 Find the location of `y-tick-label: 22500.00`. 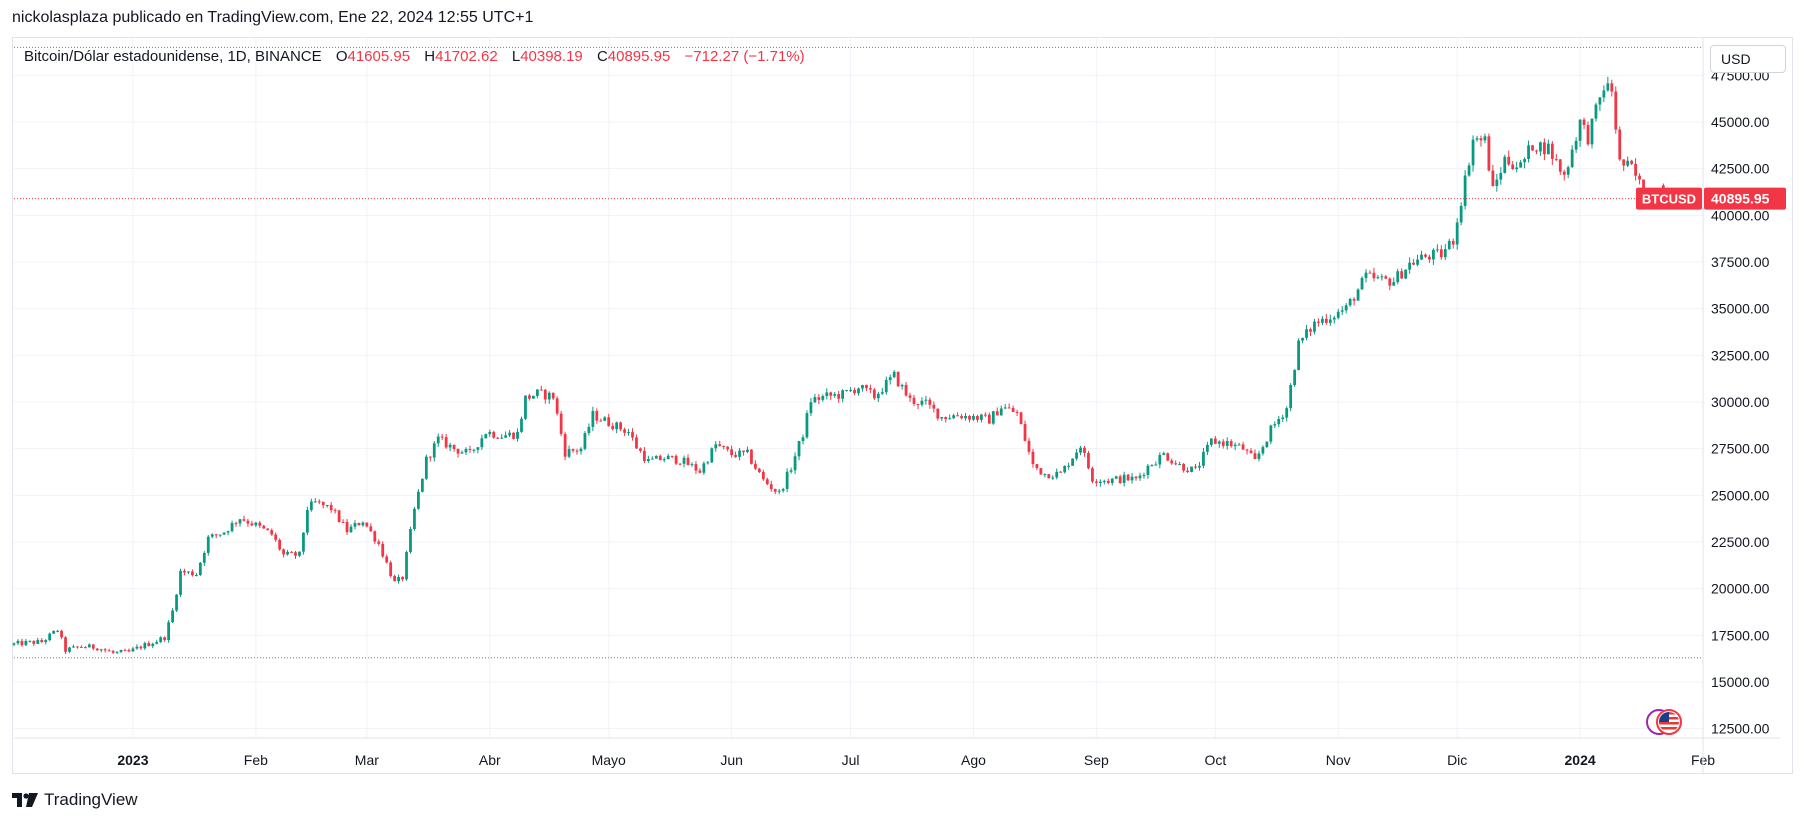

y-tick-label: 22500.00 is located at coordinates (1740, 542).